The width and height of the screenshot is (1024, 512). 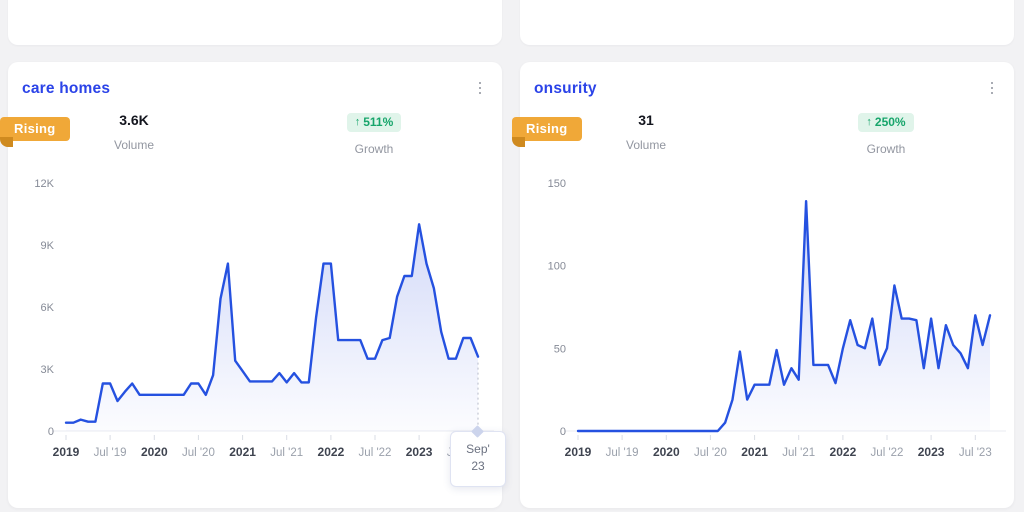 I want to click on cut-off-card-right, so click(x=767, y=22).